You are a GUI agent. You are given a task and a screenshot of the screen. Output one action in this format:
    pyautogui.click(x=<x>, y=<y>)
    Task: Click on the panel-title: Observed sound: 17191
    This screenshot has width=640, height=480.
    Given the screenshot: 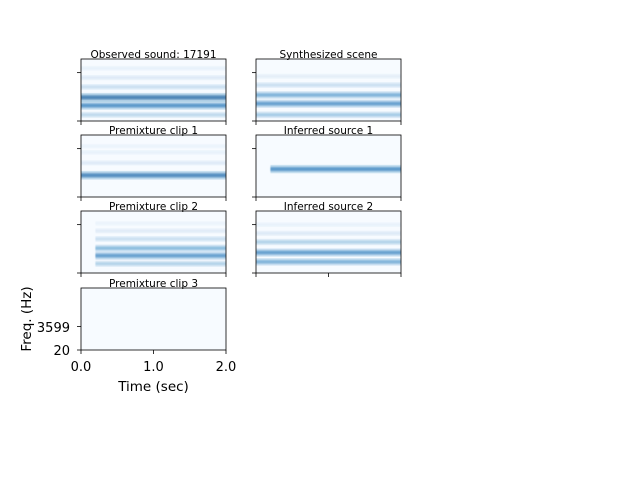 What is the action you would take?
    pyautogui.click(x=154, y=55)
    